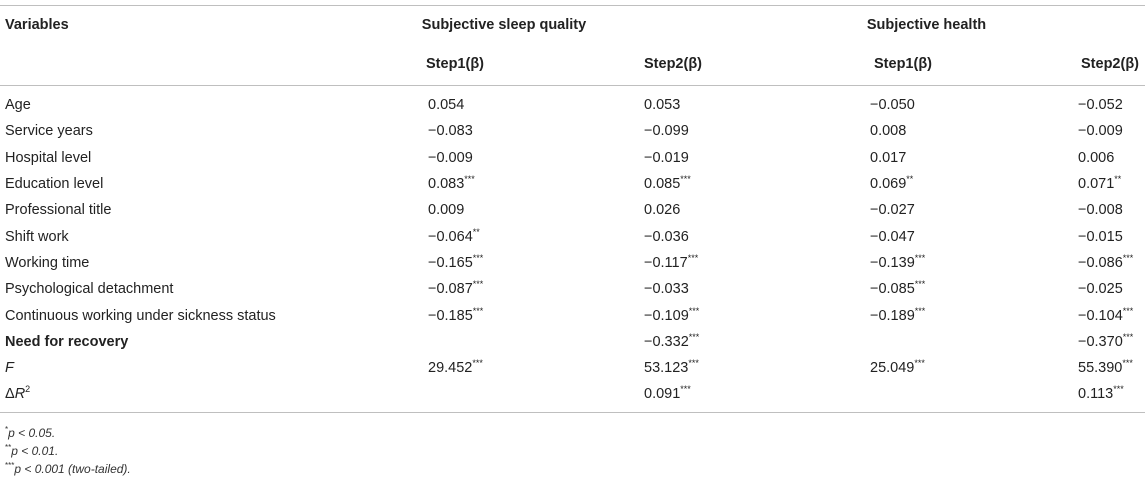  I want to click on cell-value: −0.050, so click(892, 105).